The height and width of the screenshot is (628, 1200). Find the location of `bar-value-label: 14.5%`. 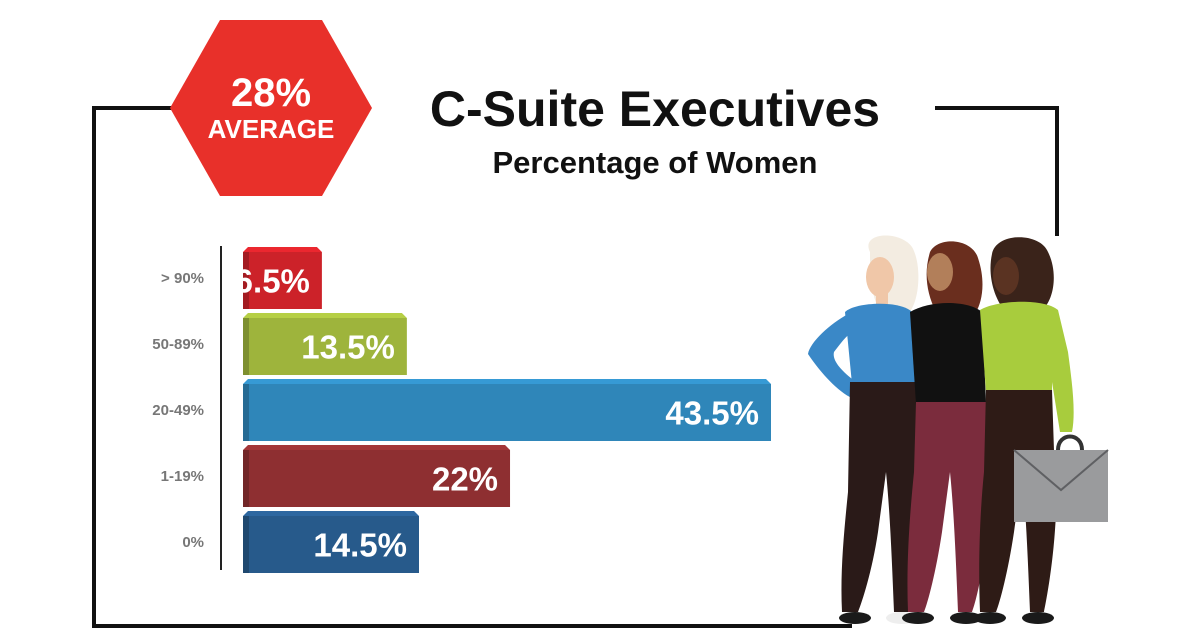

bar-value-label: 14.5% is located at coordinates (360, 545).